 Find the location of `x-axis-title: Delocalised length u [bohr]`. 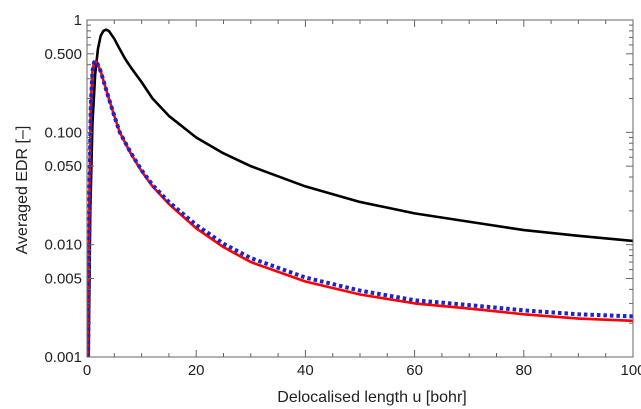

x-axis-title: Delocalised length u [bohr] is located at coordinates (371, 397).